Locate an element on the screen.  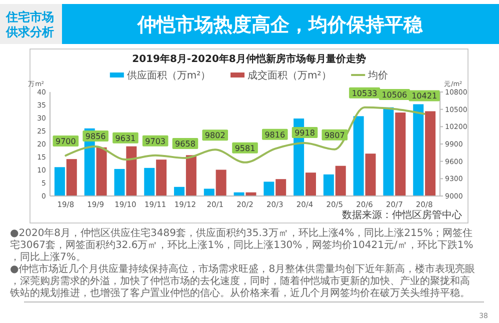
data-label: 10506 is located at coordinates (395, 95).